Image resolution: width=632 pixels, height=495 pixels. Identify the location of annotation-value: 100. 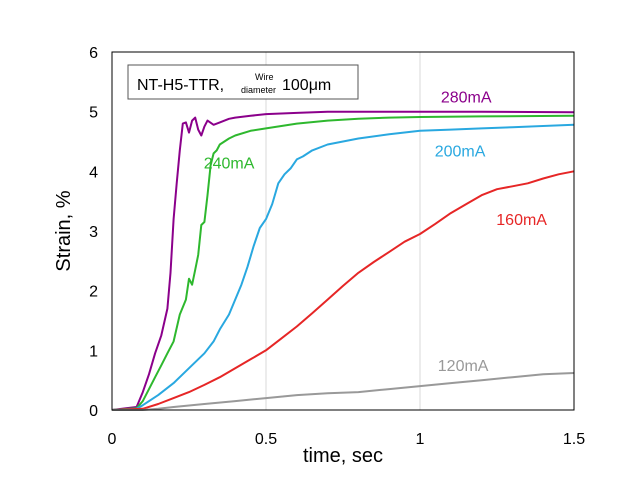
(295, 85).